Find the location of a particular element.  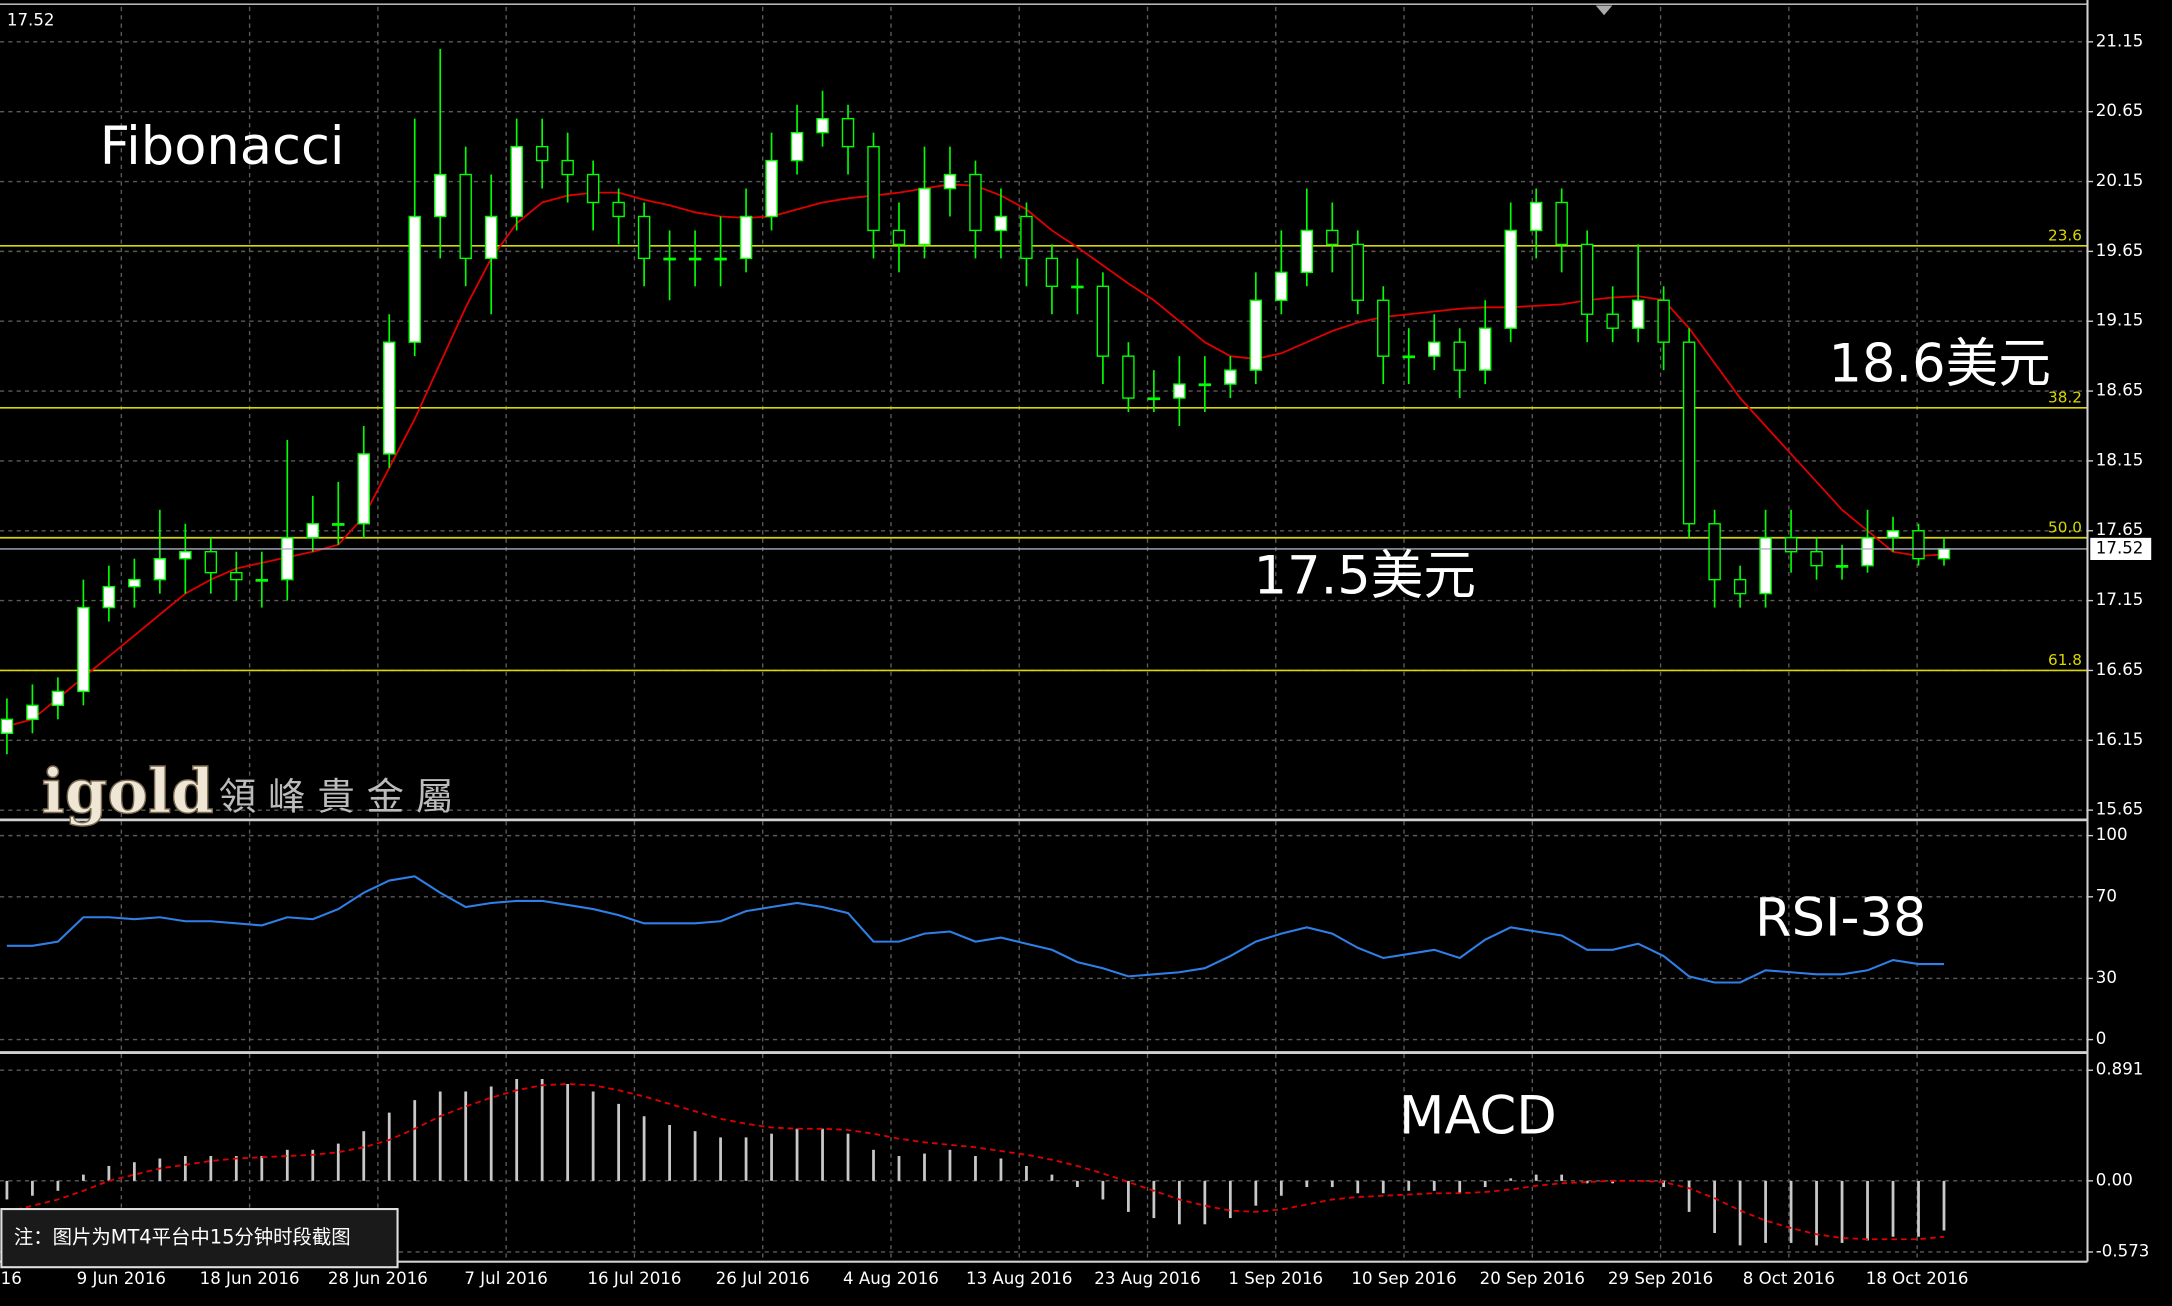

x-tick-label: 18 Oct 2016 is located at coordinates (1917, 1278).